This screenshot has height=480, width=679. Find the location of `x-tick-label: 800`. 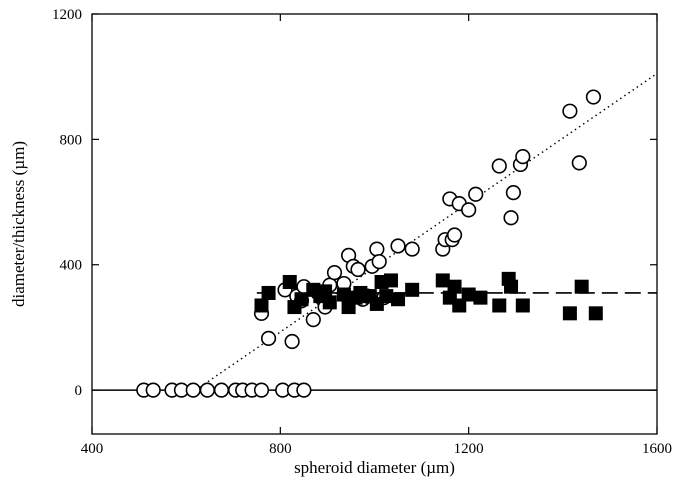

x-tick-label: 800 is located at coordinates (280, 449).